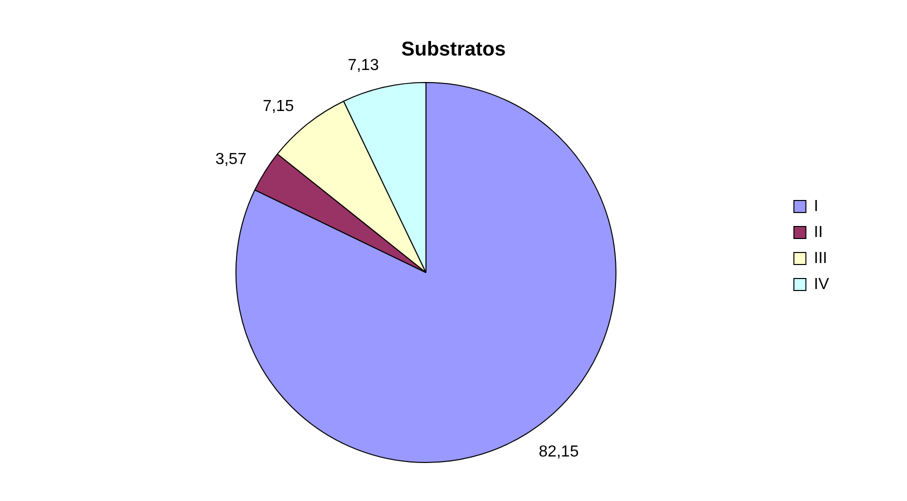  I want to click on data-label: 7,13, so click(363, 65).